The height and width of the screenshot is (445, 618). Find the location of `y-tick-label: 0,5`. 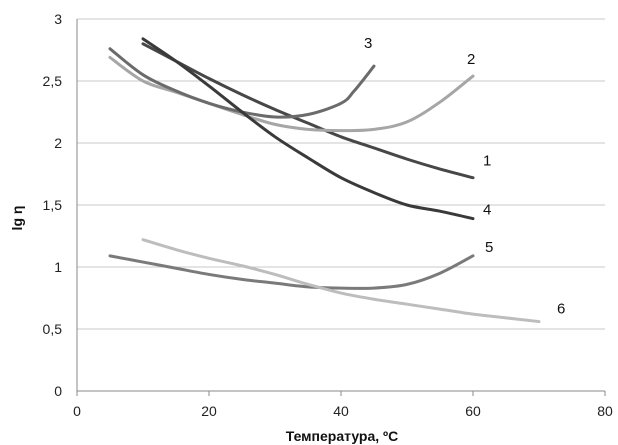

y-tick-label: 0,5 is located at coordinates (53, 329).